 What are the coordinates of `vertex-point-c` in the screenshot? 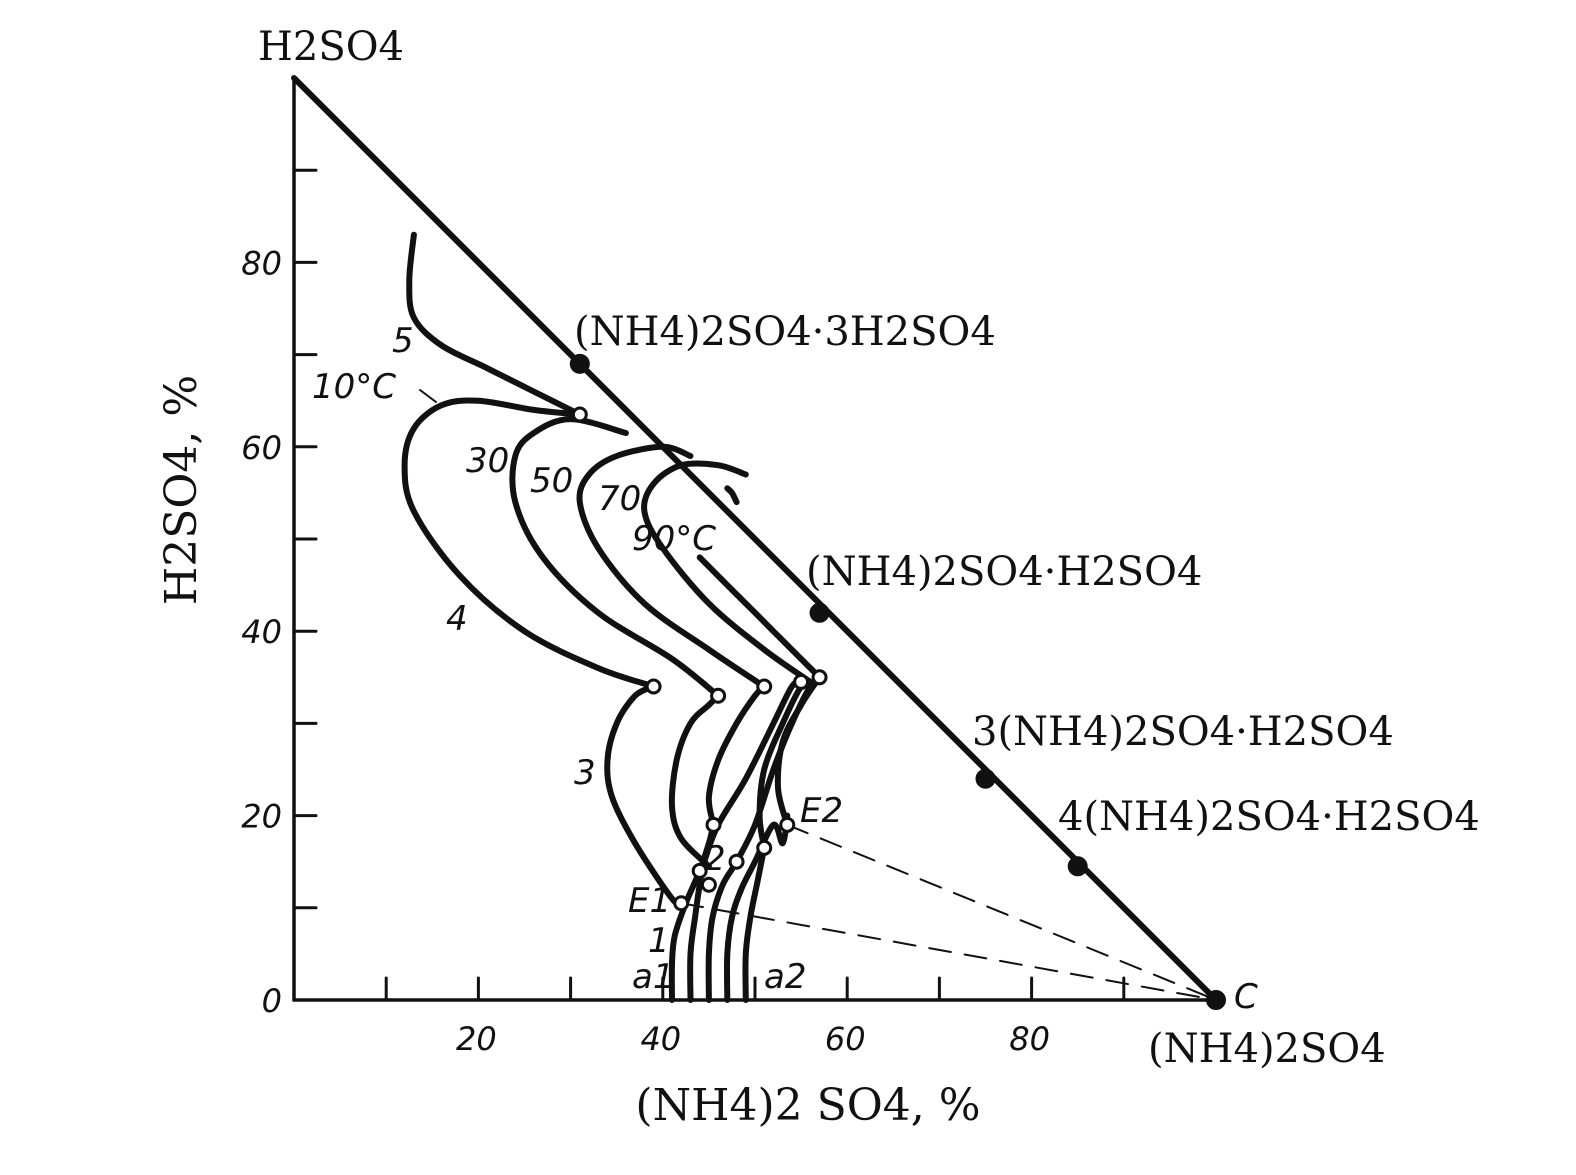 It's located at (1216, 1000).